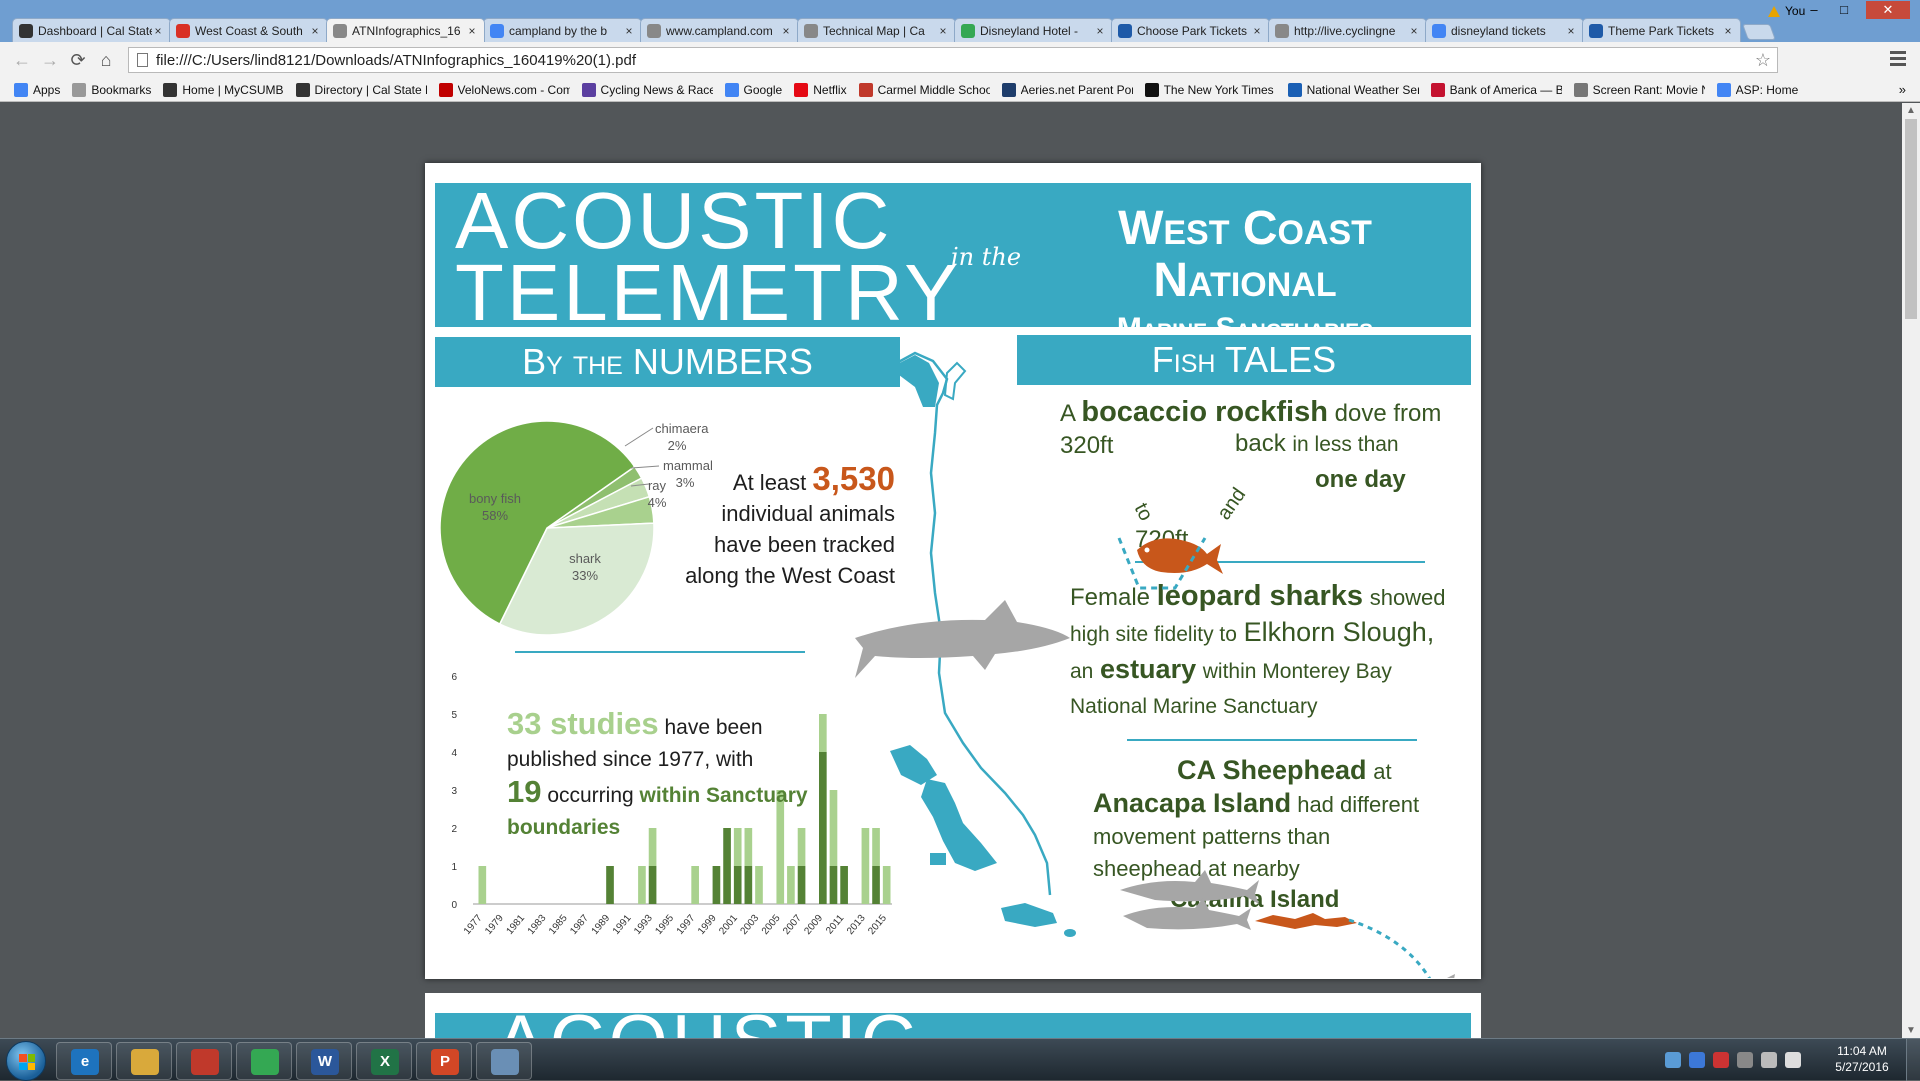 The image size is (1920, 1081). What do you see at coordinates (938, 859) in the screenshot?
I see `cordell-bank-marker` at bounding box center [938, 859].